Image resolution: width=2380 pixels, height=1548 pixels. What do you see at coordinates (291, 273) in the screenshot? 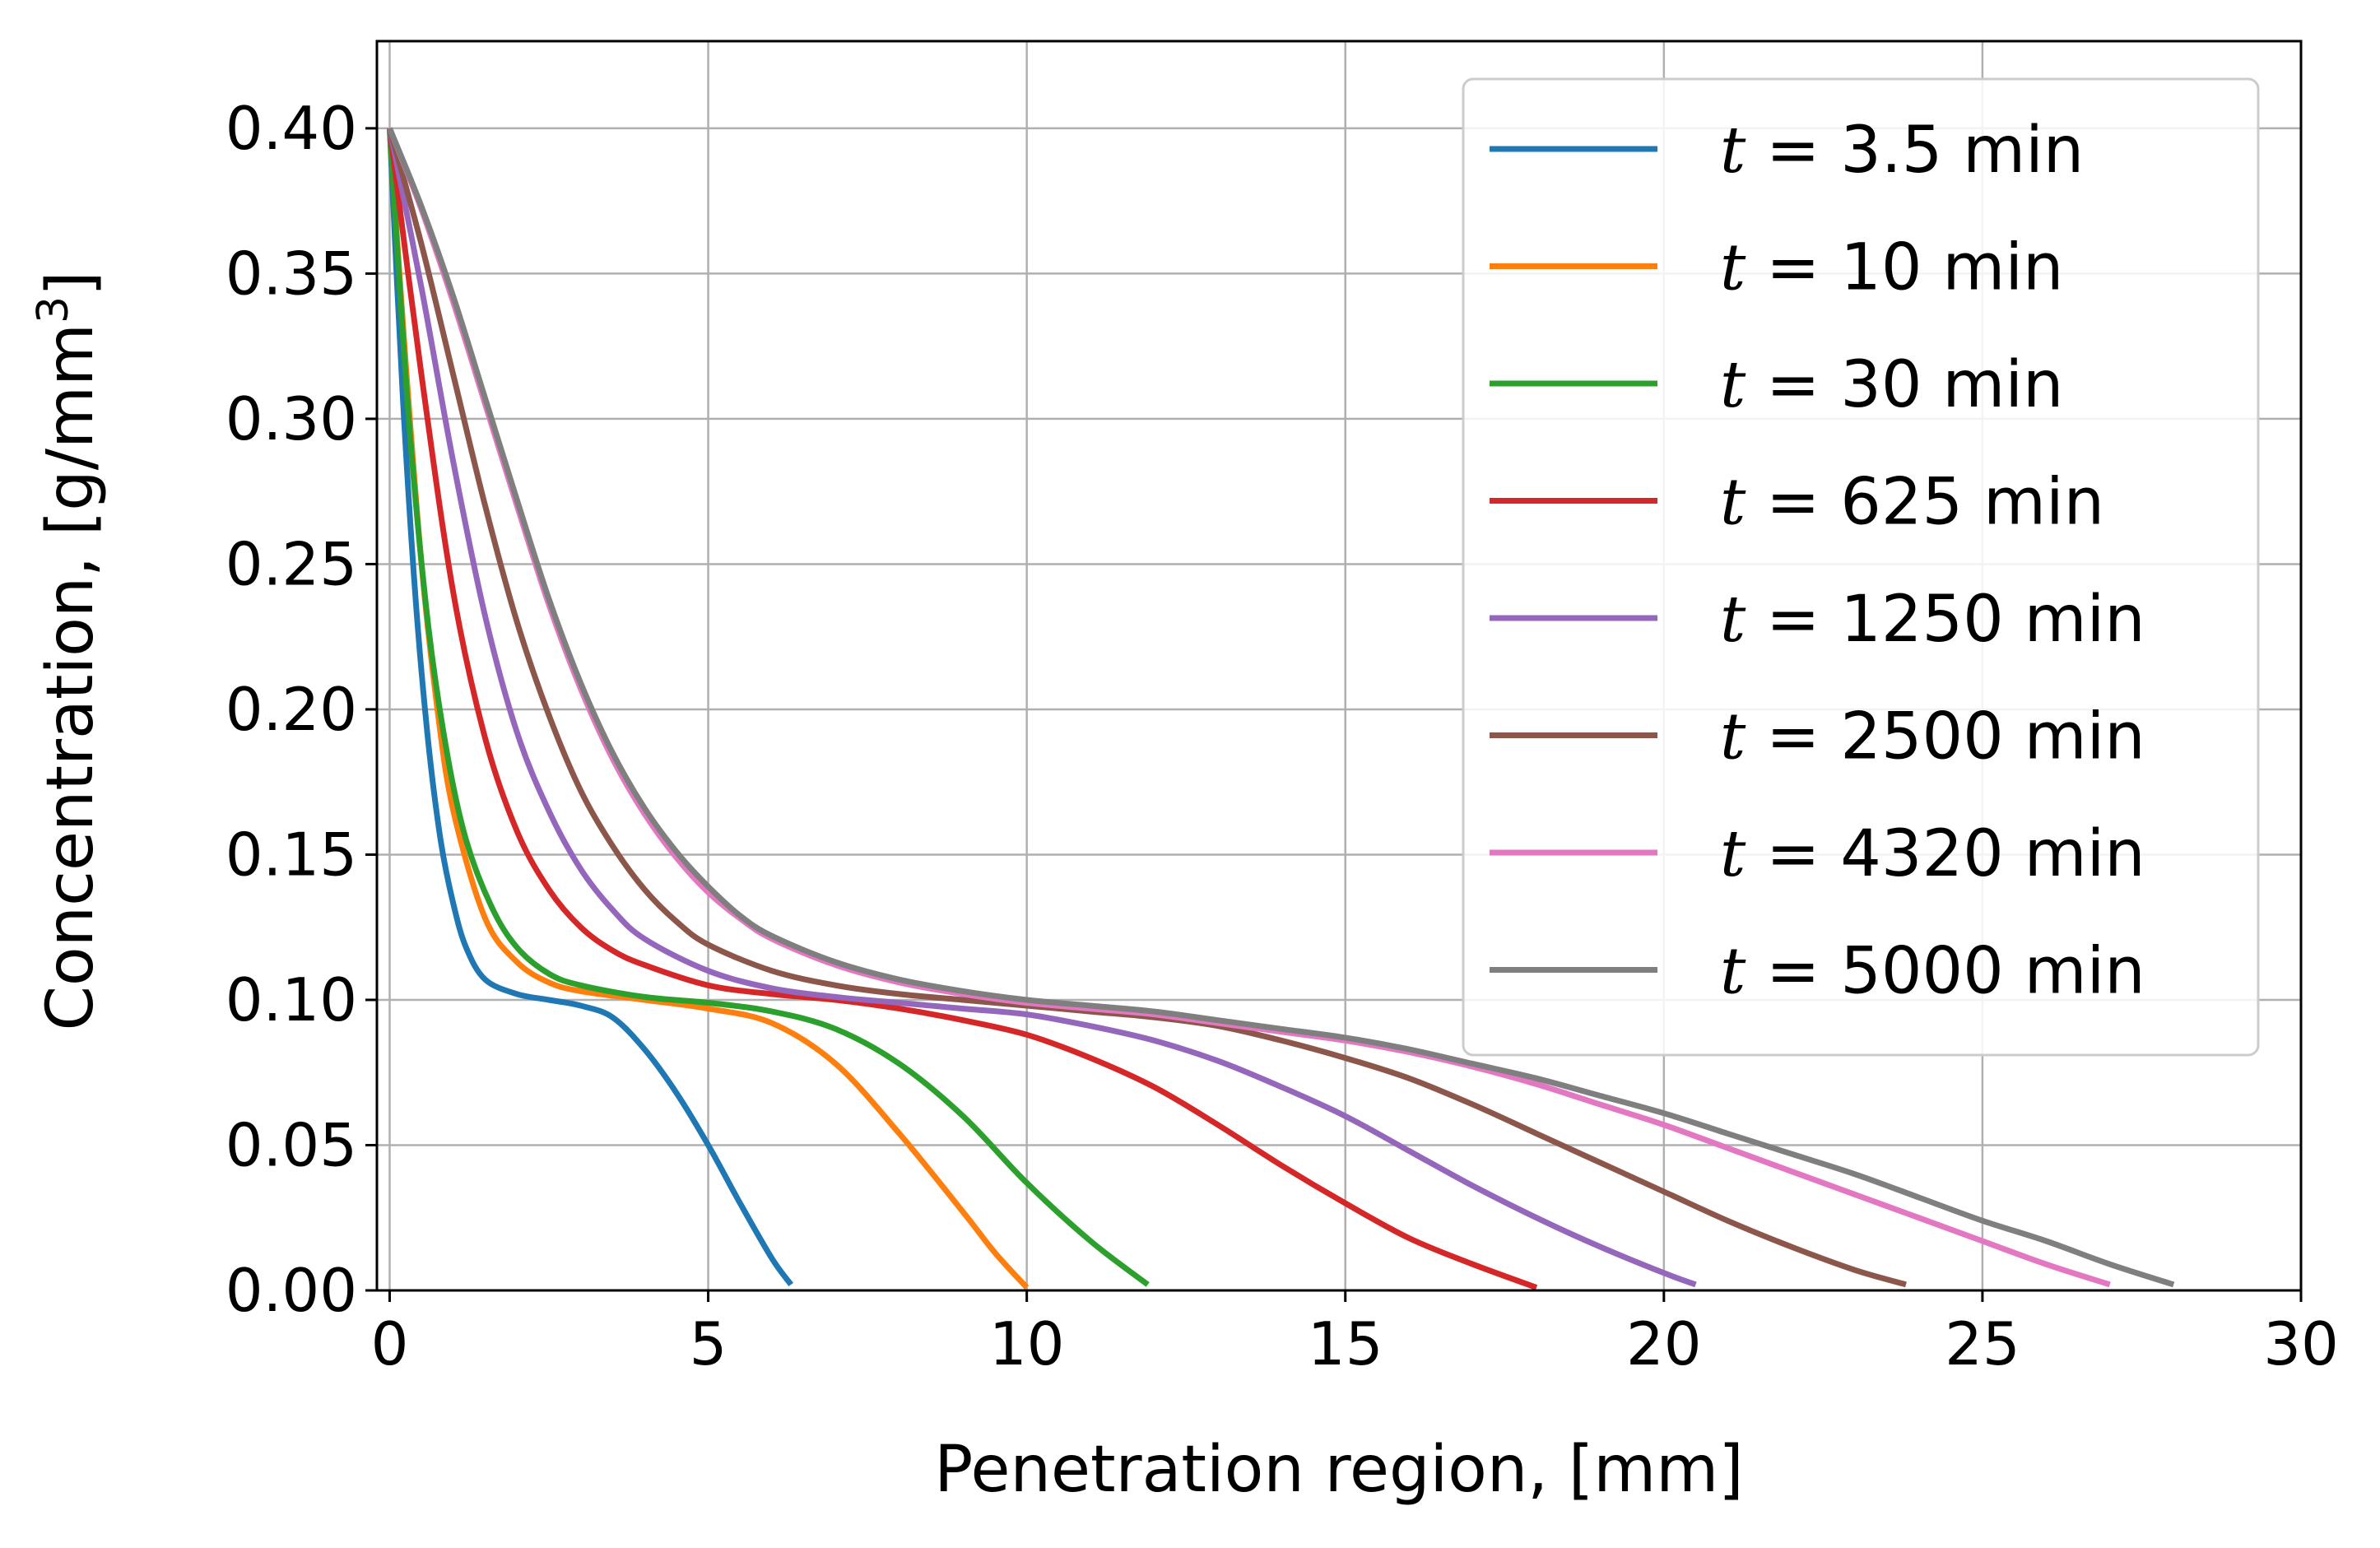
I see `y-tick-label: 0.35` at bounding box center [291, 273].